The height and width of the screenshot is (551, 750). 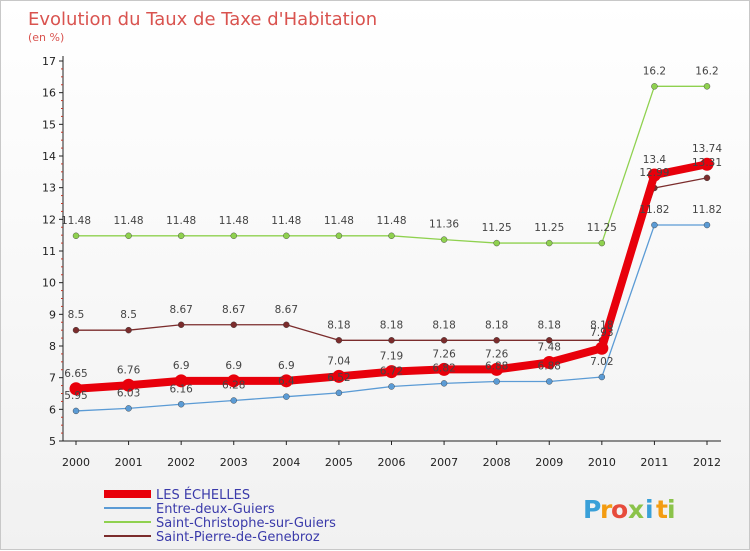 What do you see at coordinates (497, 462) in the screenshot?
I see `x-tick-label: 2008` at bounding box center [497, 462].